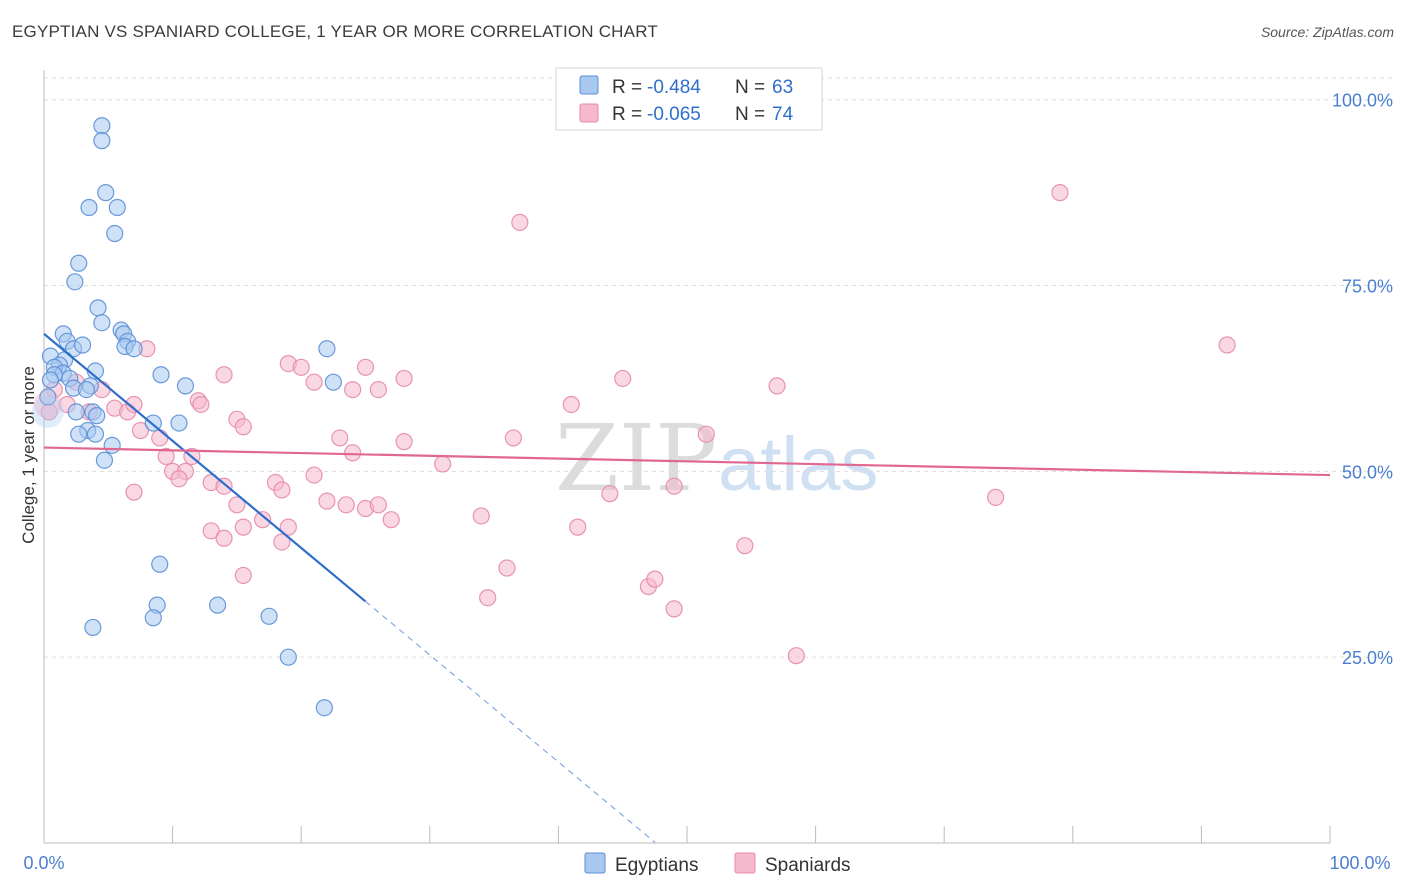 The height and width of the screenshot is (892, 1406). Describe the element at coordinates (656, 865) in the screenshot. I see `bottom-legend-label-egyptians: Egyptians` at that location.